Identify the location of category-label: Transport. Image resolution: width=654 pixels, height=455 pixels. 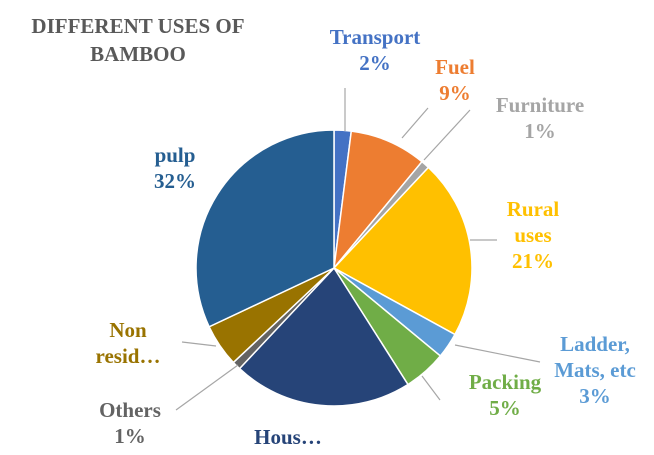
(375, 37).